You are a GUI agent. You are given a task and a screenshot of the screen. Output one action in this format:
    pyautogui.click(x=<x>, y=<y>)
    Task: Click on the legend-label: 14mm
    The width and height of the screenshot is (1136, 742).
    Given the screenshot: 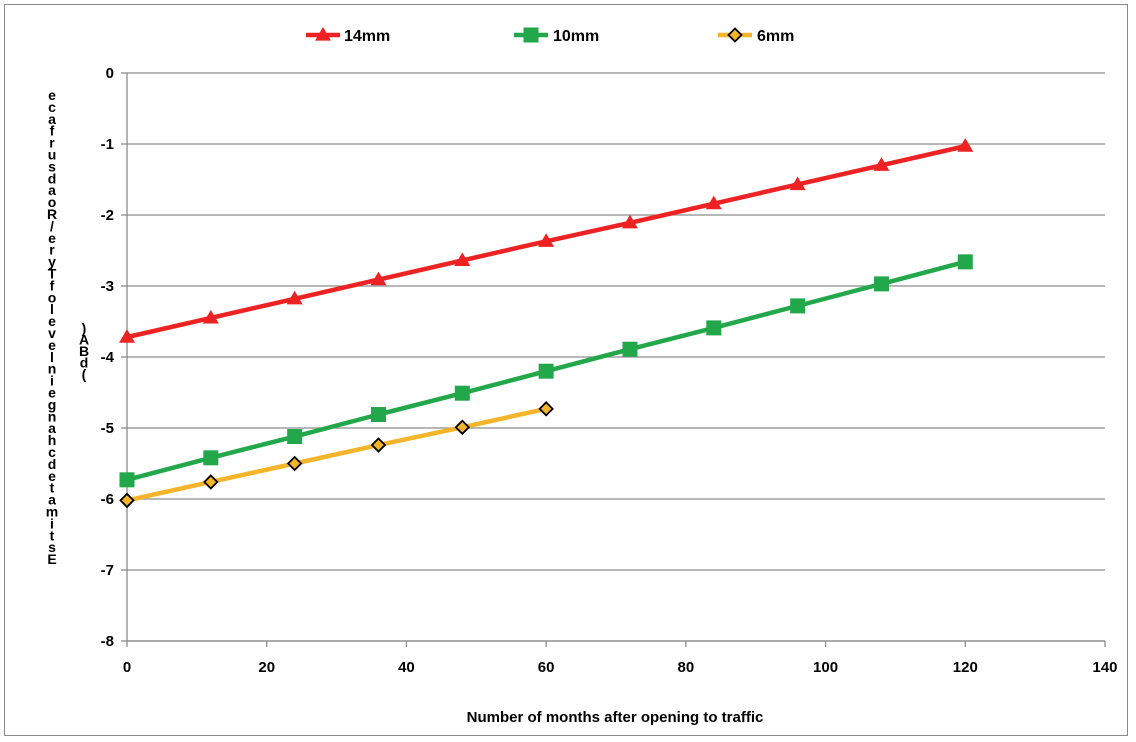 What is the action you would take?
    pyautogui.click(x=367, y=36)
    